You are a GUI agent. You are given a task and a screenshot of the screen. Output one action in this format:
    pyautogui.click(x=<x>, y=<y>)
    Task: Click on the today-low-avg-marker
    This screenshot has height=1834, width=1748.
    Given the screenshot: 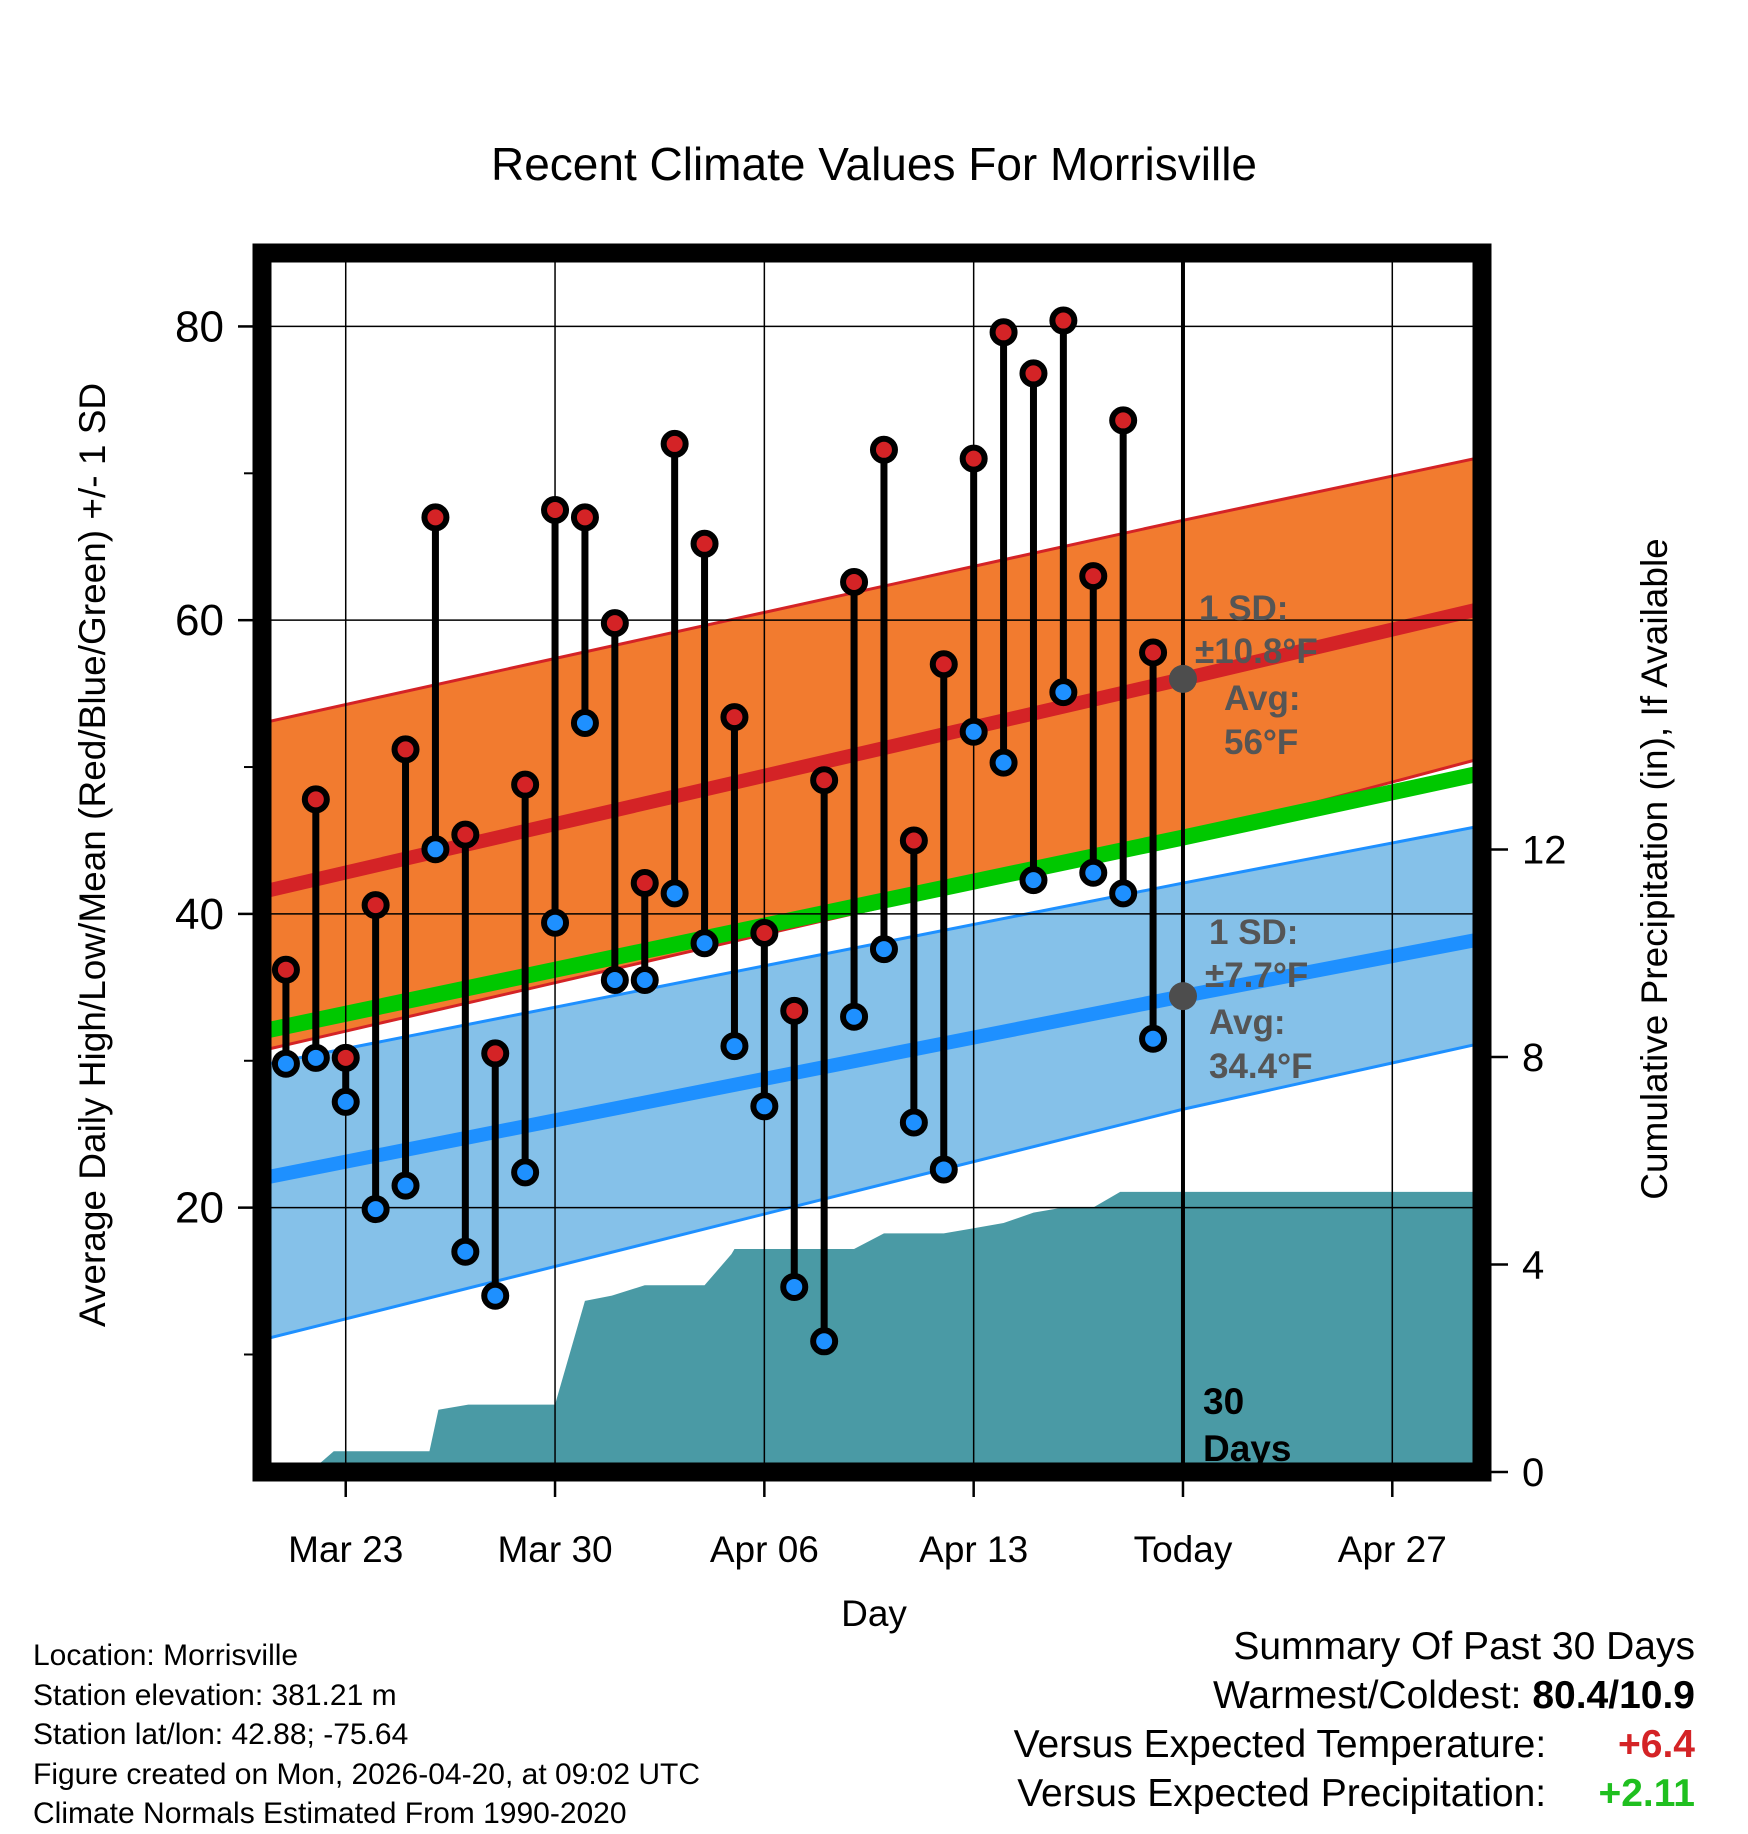 What is the action you would take?
    pyautogui.click(x=1182, y=996)
    